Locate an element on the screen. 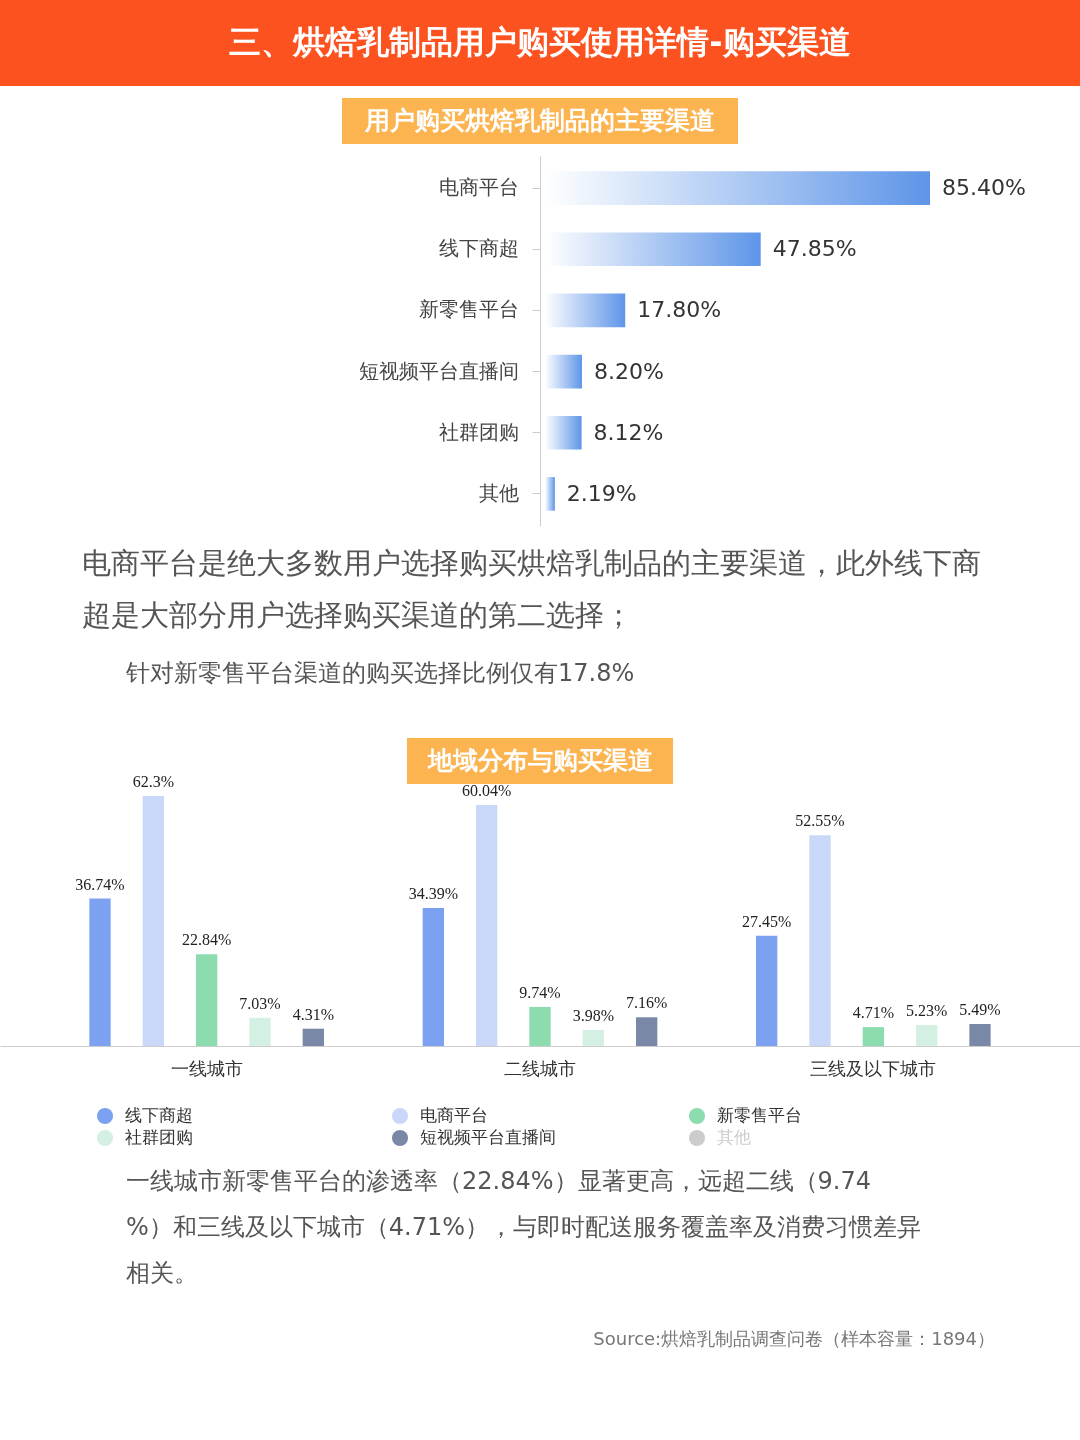  legend-label: 社群团购 is located at coordinates (159, 1137).